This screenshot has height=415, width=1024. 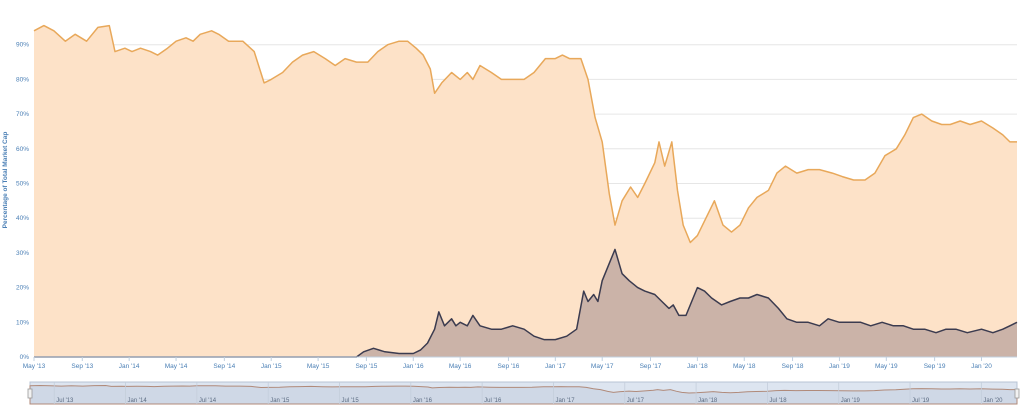 What do you see at coordinates (30, 393) in the screenshot?
I see `navigator-left-handle` at bounding box center [30, 393].